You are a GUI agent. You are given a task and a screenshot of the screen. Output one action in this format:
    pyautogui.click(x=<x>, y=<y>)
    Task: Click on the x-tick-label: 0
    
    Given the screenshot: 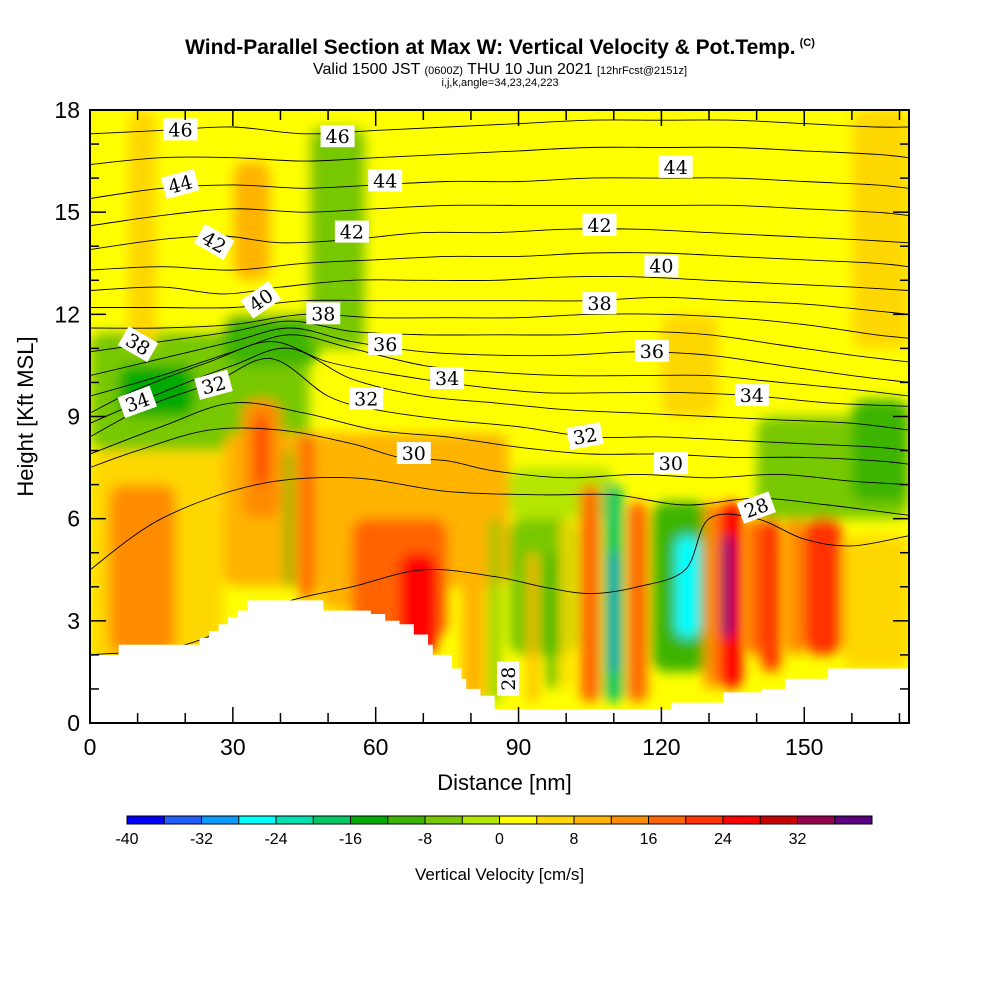 What is the action you would take?
    pyautogui.click(x=90, y=747)
    